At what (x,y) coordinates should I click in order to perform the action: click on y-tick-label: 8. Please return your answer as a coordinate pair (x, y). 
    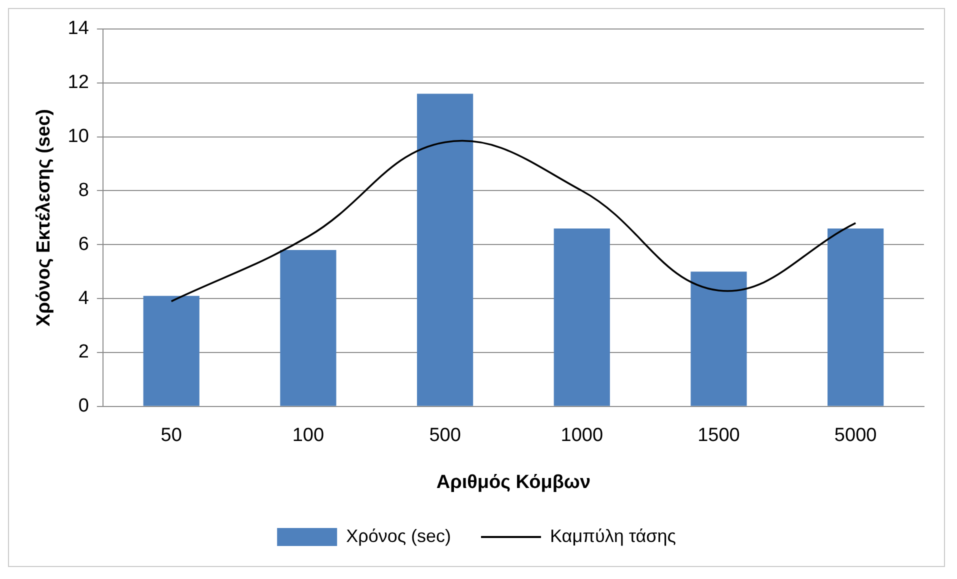
    Looking at the image, I should click on (83, 190).